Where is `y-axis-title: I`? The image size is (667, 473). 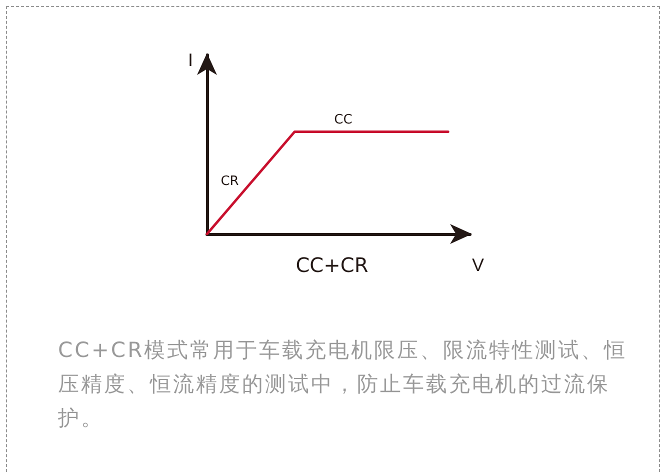
y-axis-title: I is located at coordinates (190, 60).